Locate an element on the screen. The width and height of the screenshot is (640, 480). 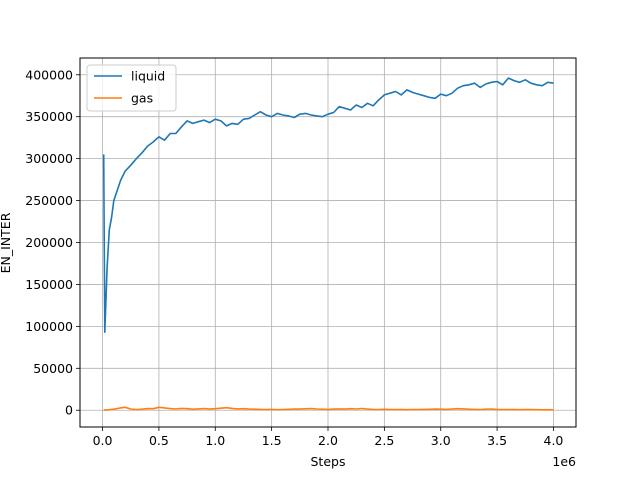
x-axis-offset-label: 1e6 is located at coordinates (564, 461).